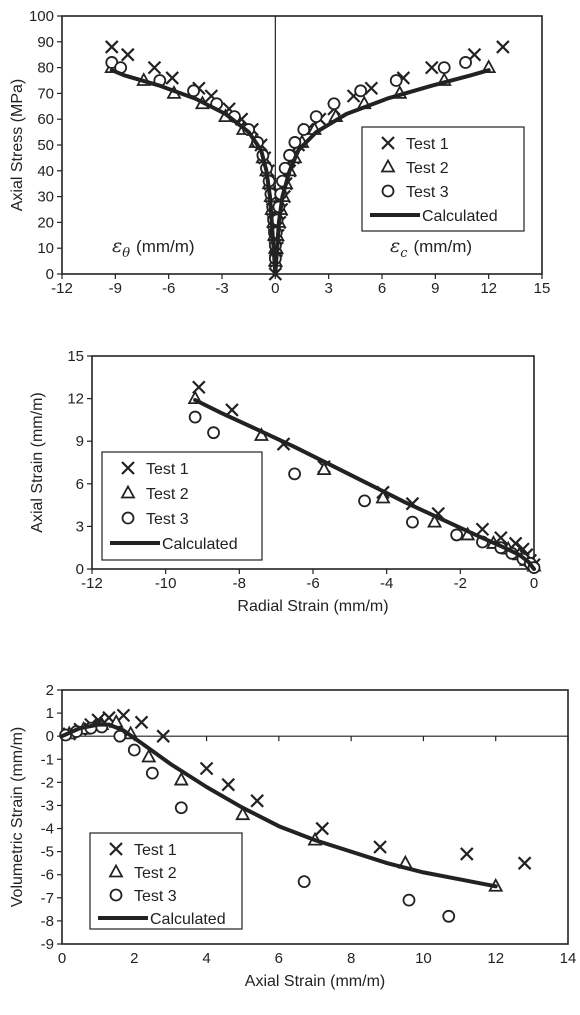 The width and height of the screenshot is (580, 1015). Describe the element at coordinates (45, 145) in the screenshot. I see `y-tick-label: 50` at that location.